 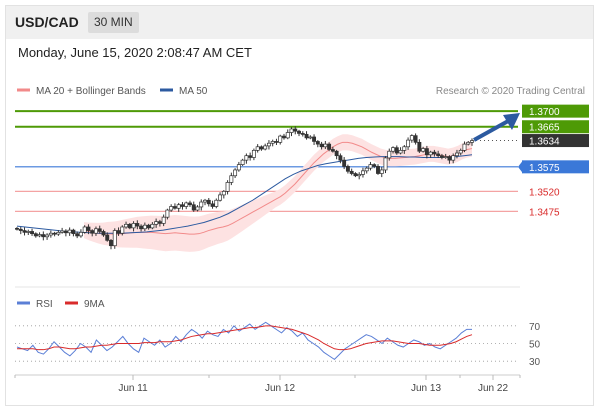 What do you see at coordinates (94, 304) in the screenshot?
I see `ma9-legend-label: 9MA` at bounding box center [94, 304].